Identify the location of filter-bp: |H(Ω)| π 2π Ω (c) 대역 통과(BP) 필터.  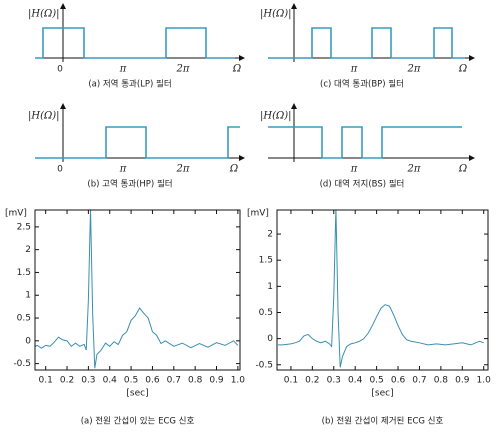
(367, 46).